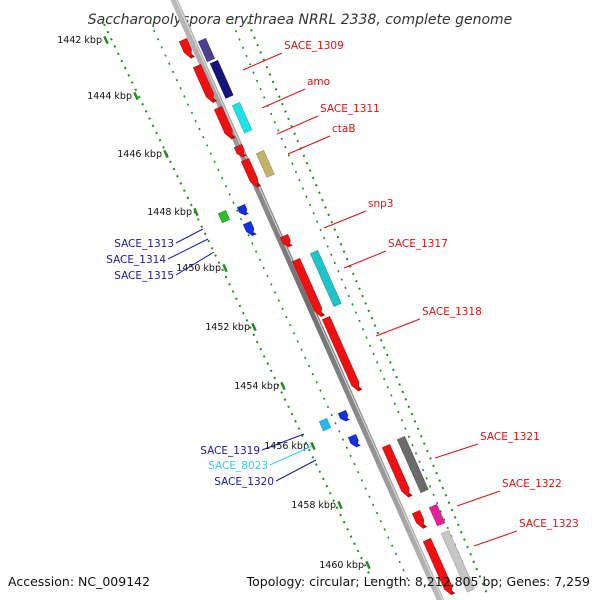 Image resolution: width=600 pixels, height=600 pixels. What do you see at coordinates (136, 260) in the screenshot?
I see `gene-label: SACE_1314` at bounding box center [136, 260].